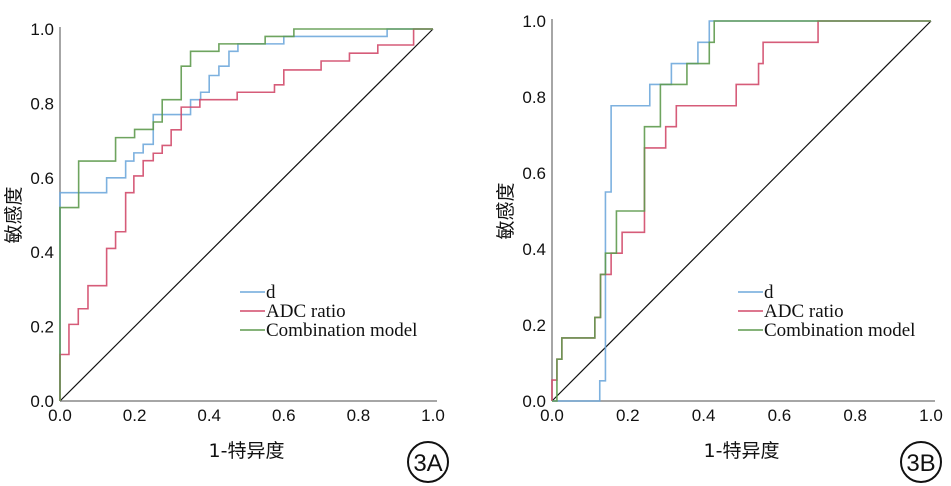 This screenshot has height=486, width=951. I want to click on panel-label: 3A, so click(427, 463).